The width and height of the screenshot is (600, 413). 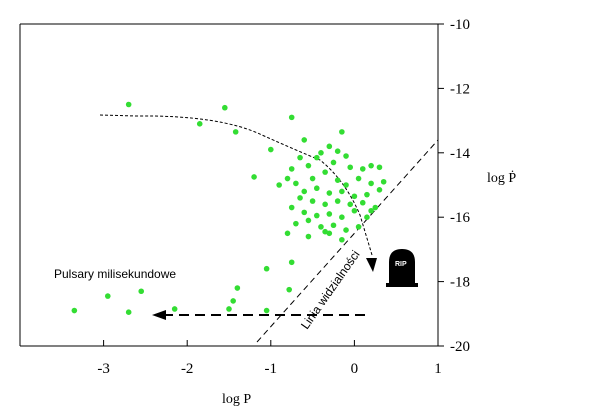 I want to click on y-axis-label: log Ṗ, so click(x=501, y=178).